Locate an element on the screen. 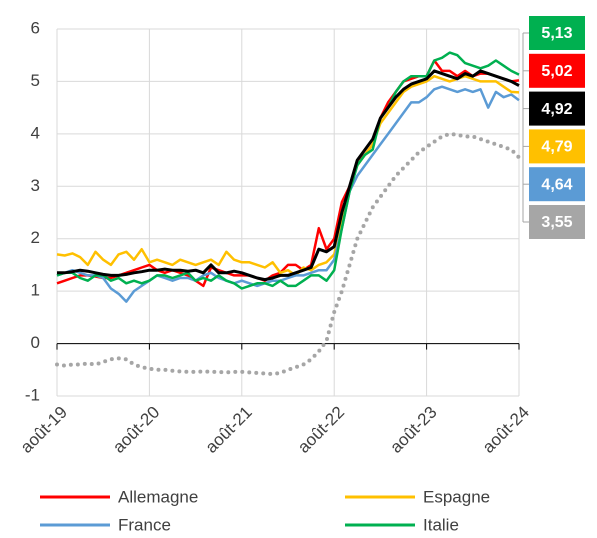 The height and width of the screenshot is (538, 597). y-tick-label: 5 is located at coordinates (35, 80).